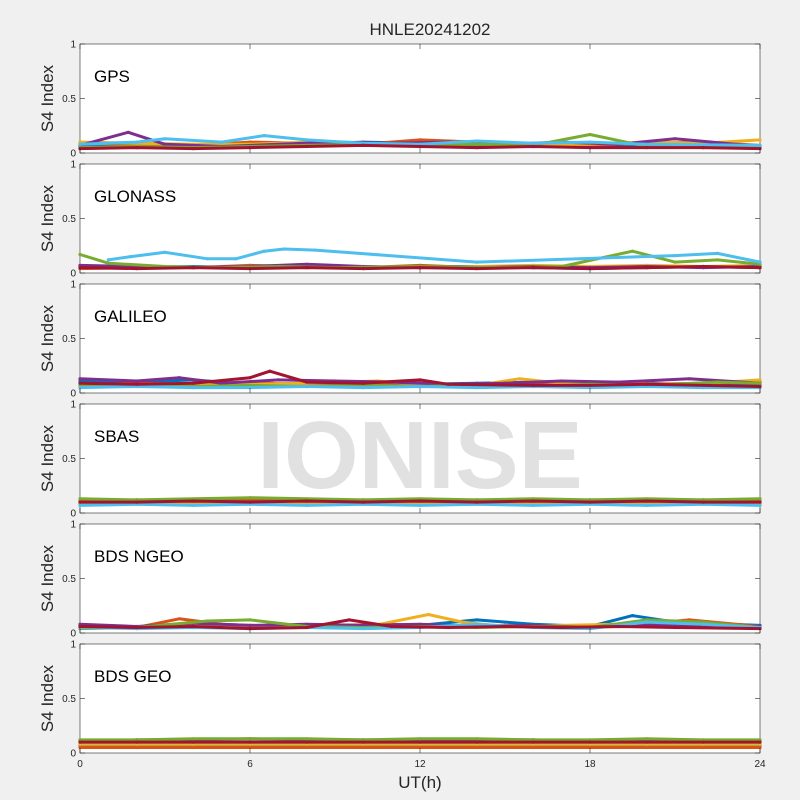 The image size is (800, 800). Describe the element at coordinates (80, 764) in the screenshot. I see `x-tick-label: 0` at that location.